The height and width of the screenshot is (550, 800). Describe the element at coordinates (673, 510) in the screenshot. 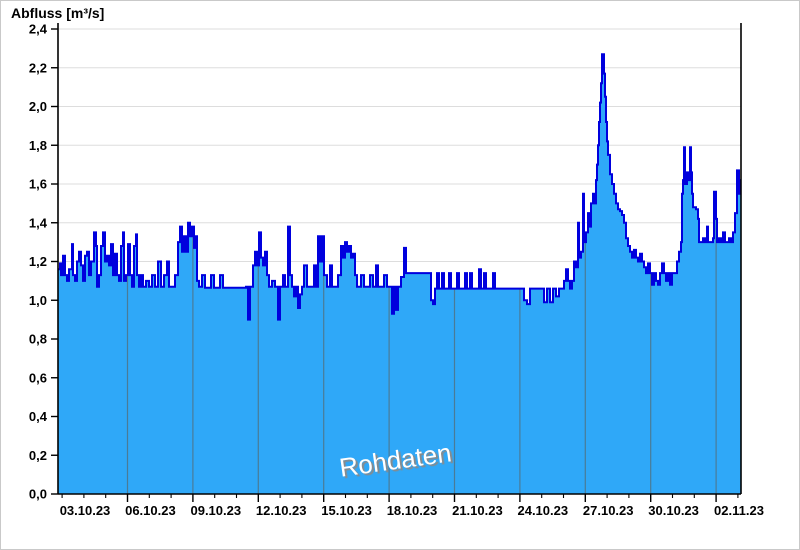

I see `svg-text: 30.10.23` at that location.